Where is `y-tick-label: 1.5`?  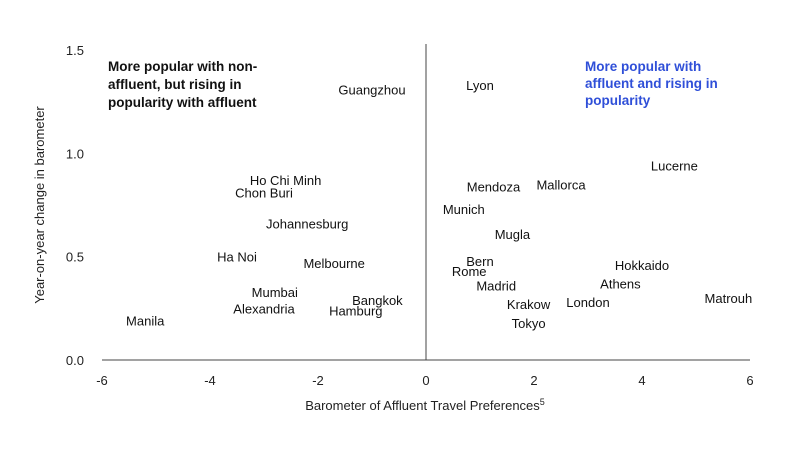
y-tick-label: 1.5 is located at coordinates (75, 50).